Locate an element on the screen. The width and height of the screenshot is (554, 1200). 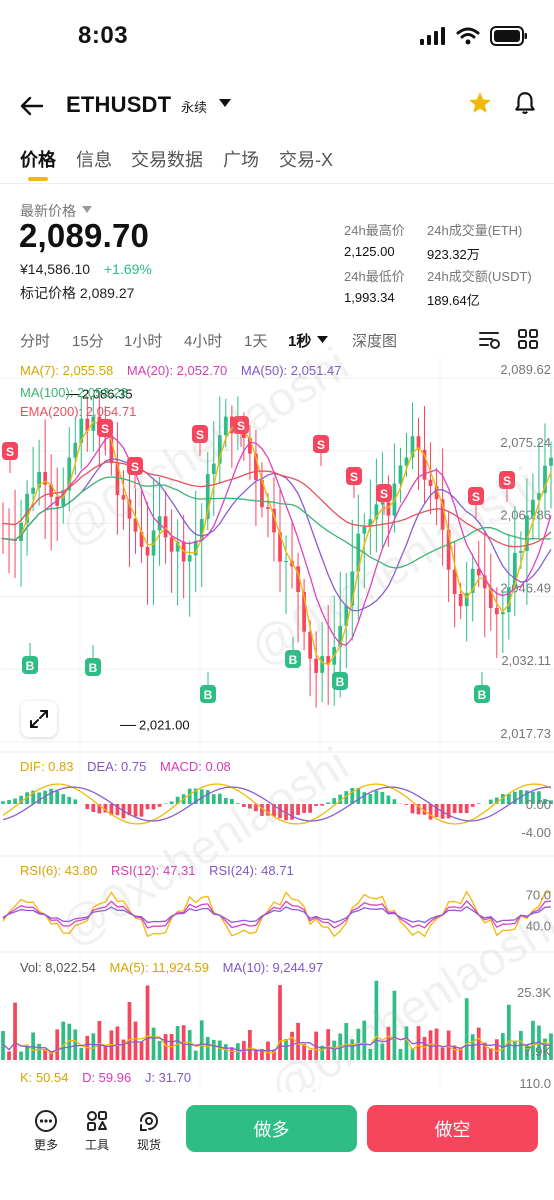
timeframe-line: 分时 is located at coordinates (35, 341).